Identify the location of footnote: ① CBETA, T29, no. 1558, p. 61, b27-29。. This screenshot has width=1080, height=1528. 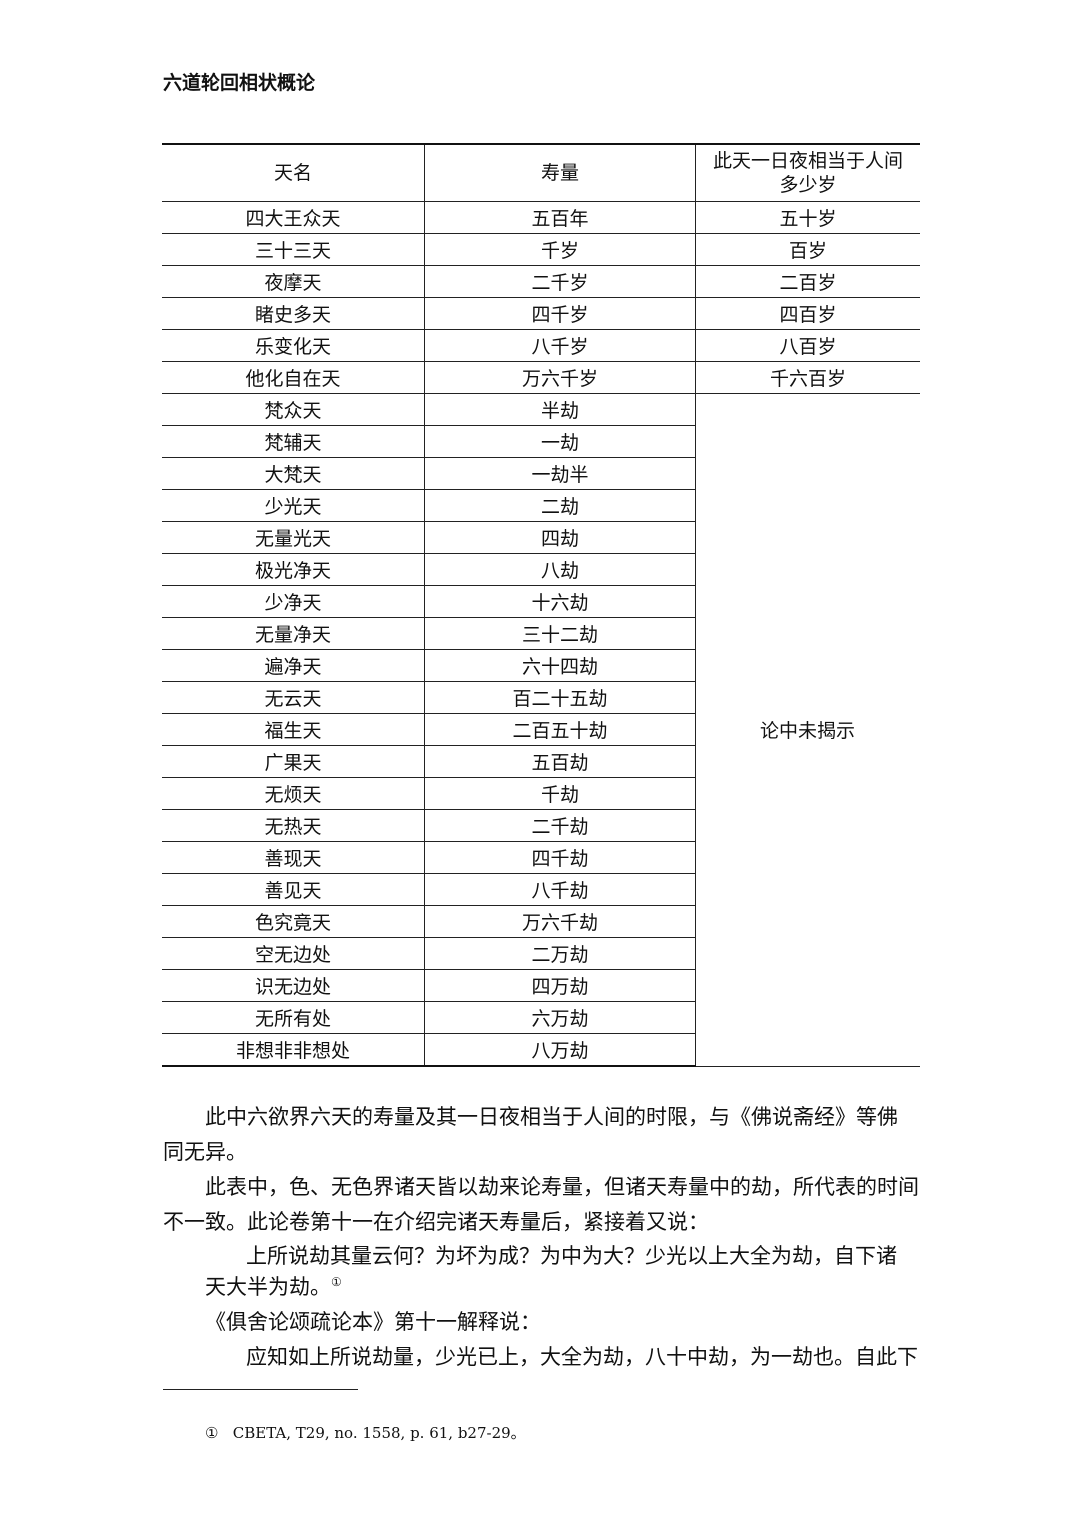
(365, 1432).